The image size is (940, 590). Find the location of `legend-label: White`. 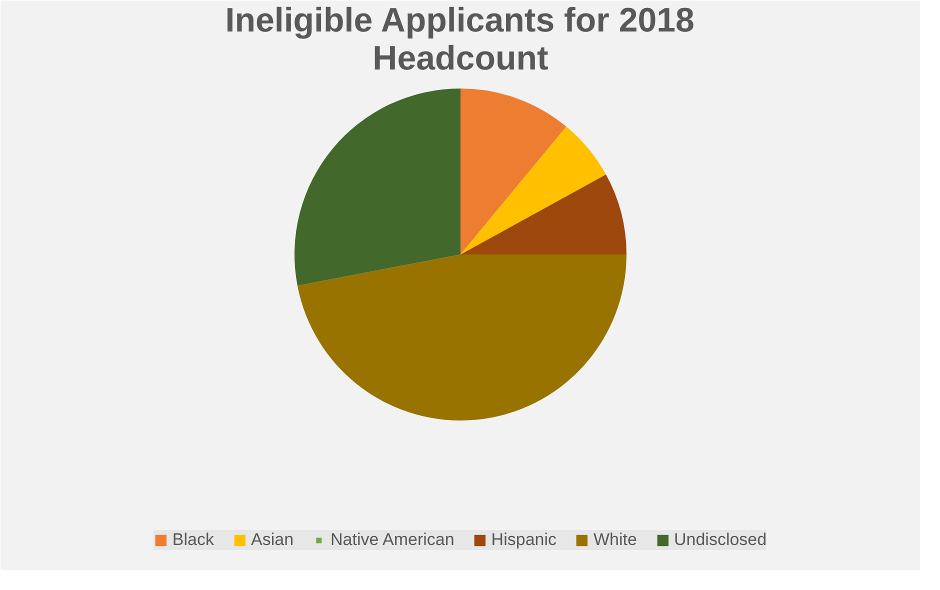

legend-label: White is located at coordinates (615, 540).